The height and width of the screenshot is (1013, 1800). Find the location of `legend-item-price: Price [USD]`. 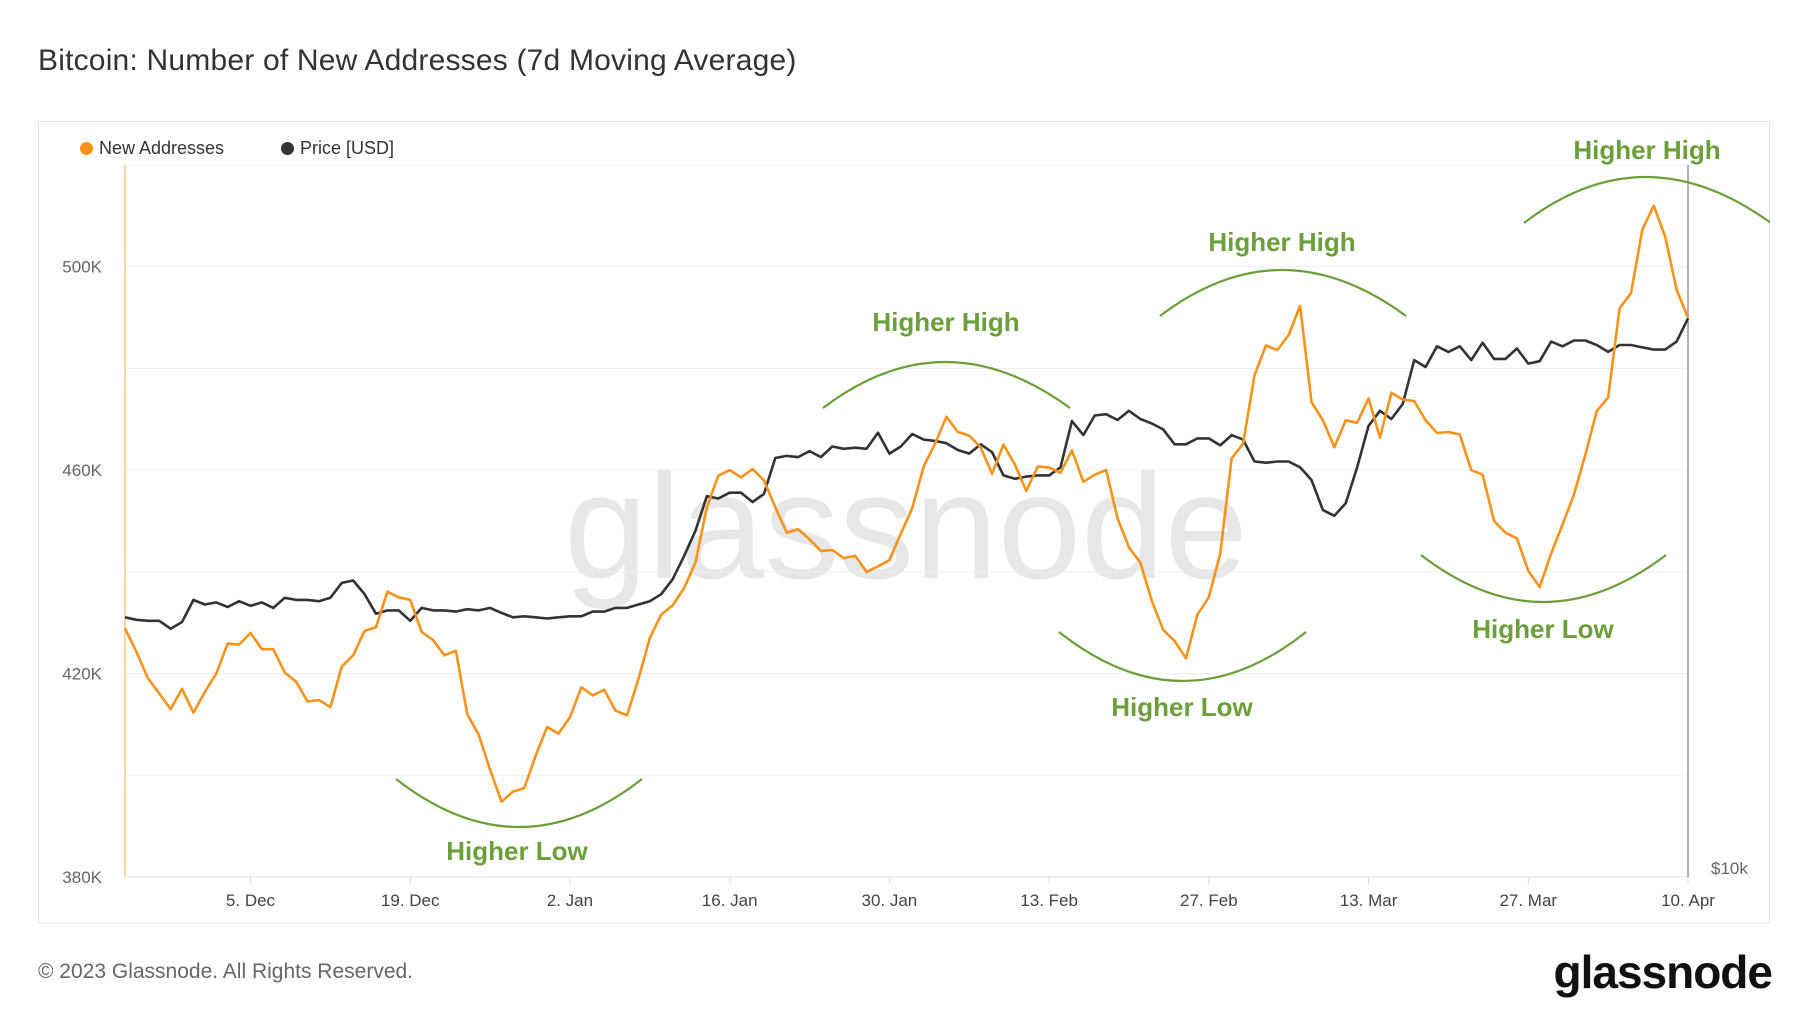

legend-item-price: Price [USD] is located at coordinates (337, 148).